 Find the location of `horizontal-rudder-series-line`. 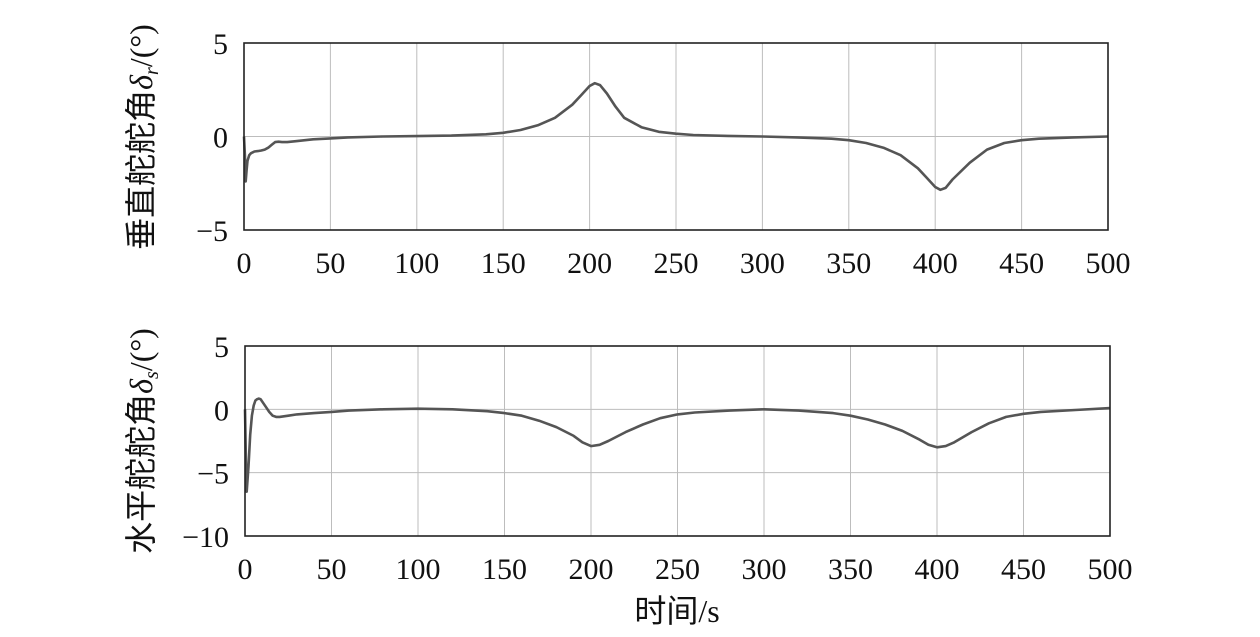

horizontal-rudder-series-line is located at coordinates (677, 445).